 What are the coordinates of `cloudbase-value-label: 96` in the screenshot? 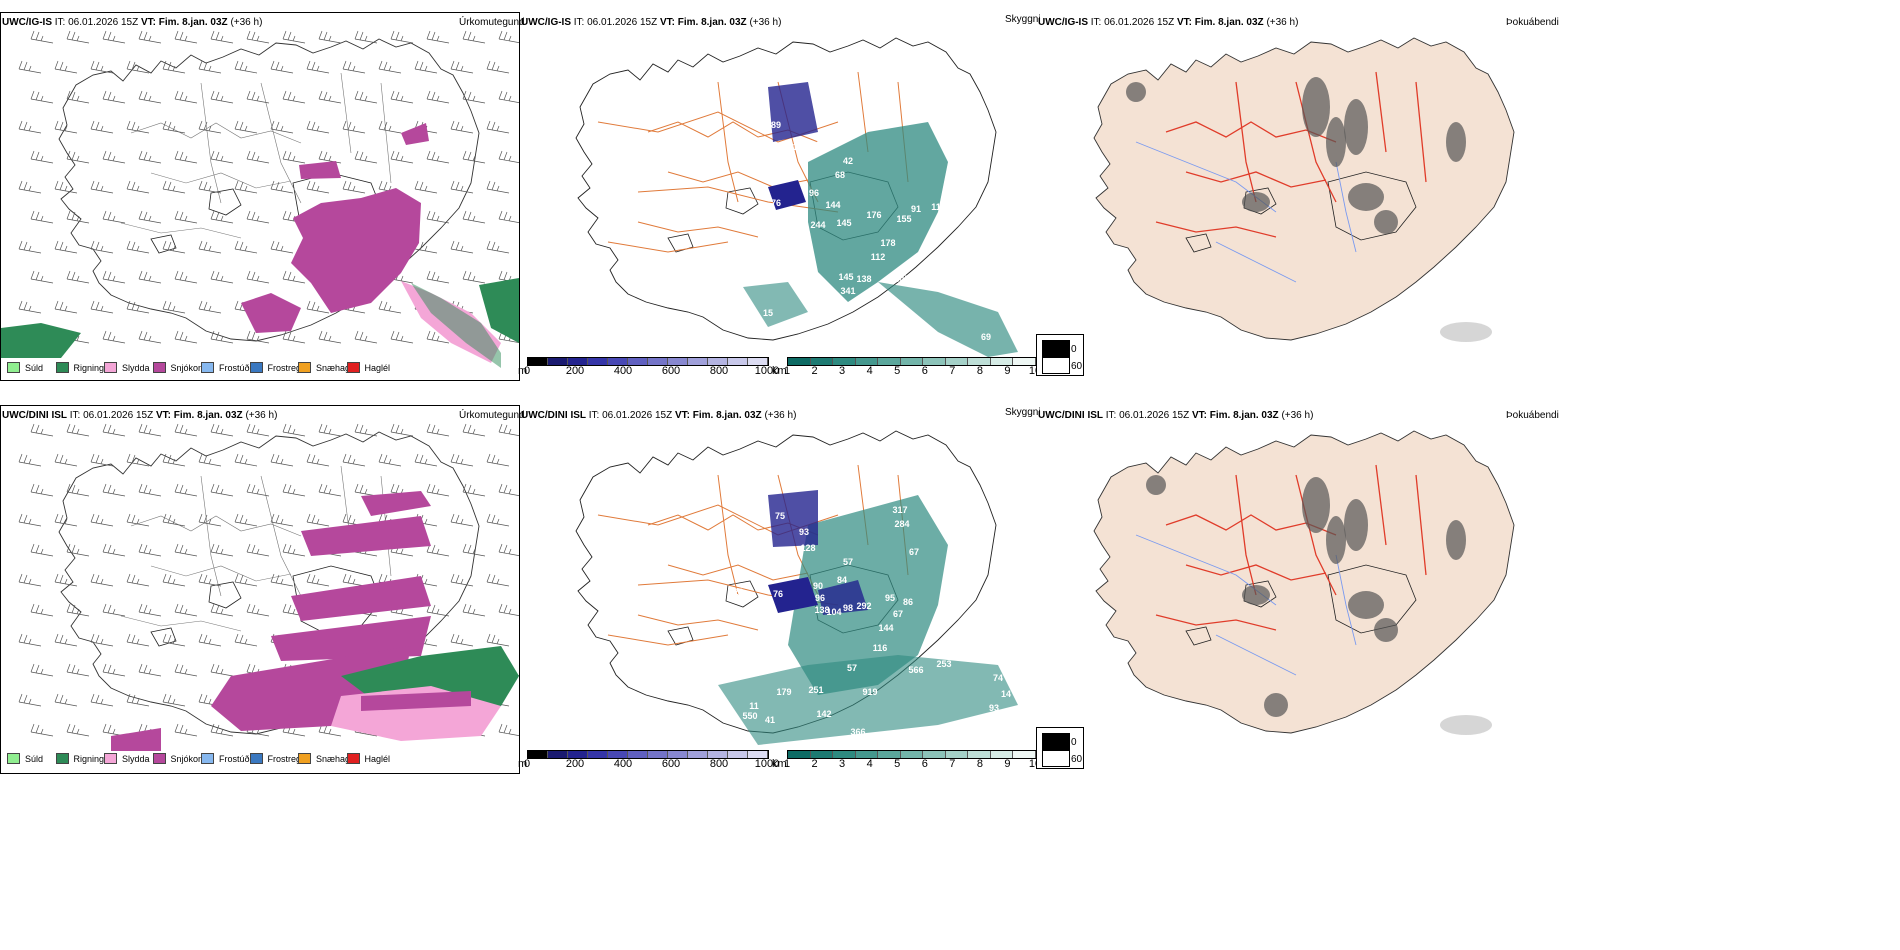 It's located at (814, 193).